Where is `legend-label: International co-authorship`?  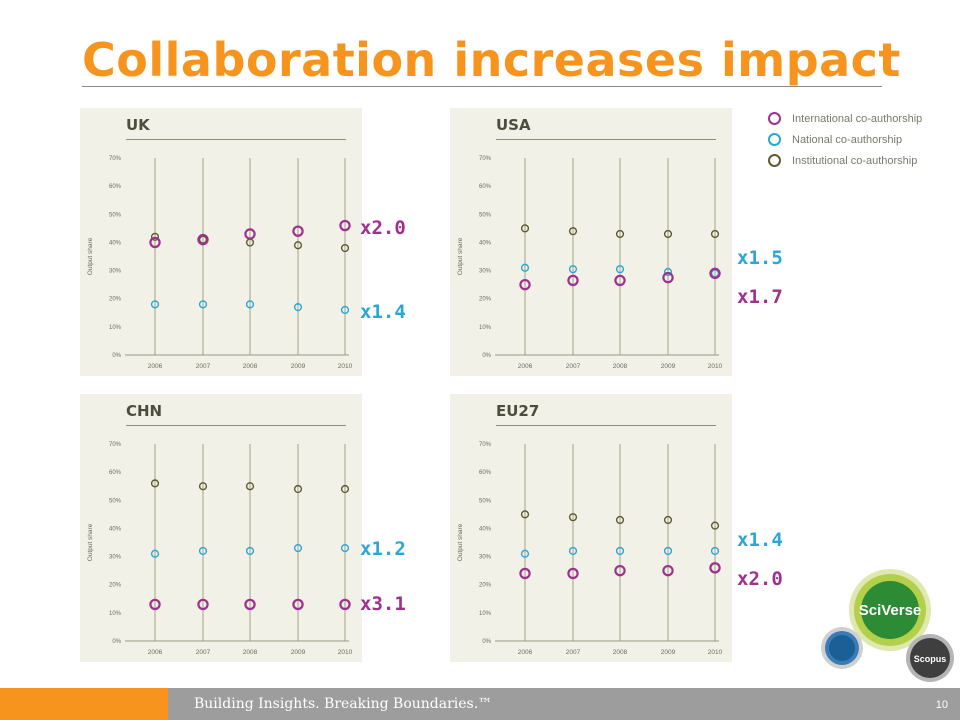
legend-label: International co-authorship is located at coordinates (857, 118).